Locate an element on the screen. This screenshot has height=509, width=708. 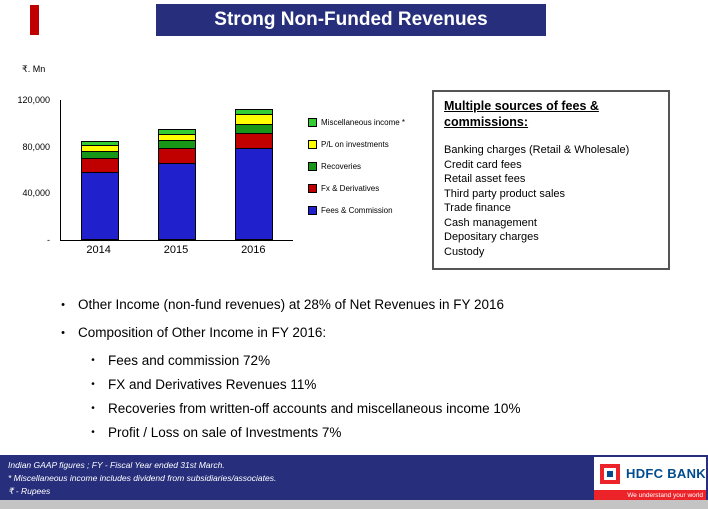
legend-label: P/L on investments is located at coordinates (355, 144).